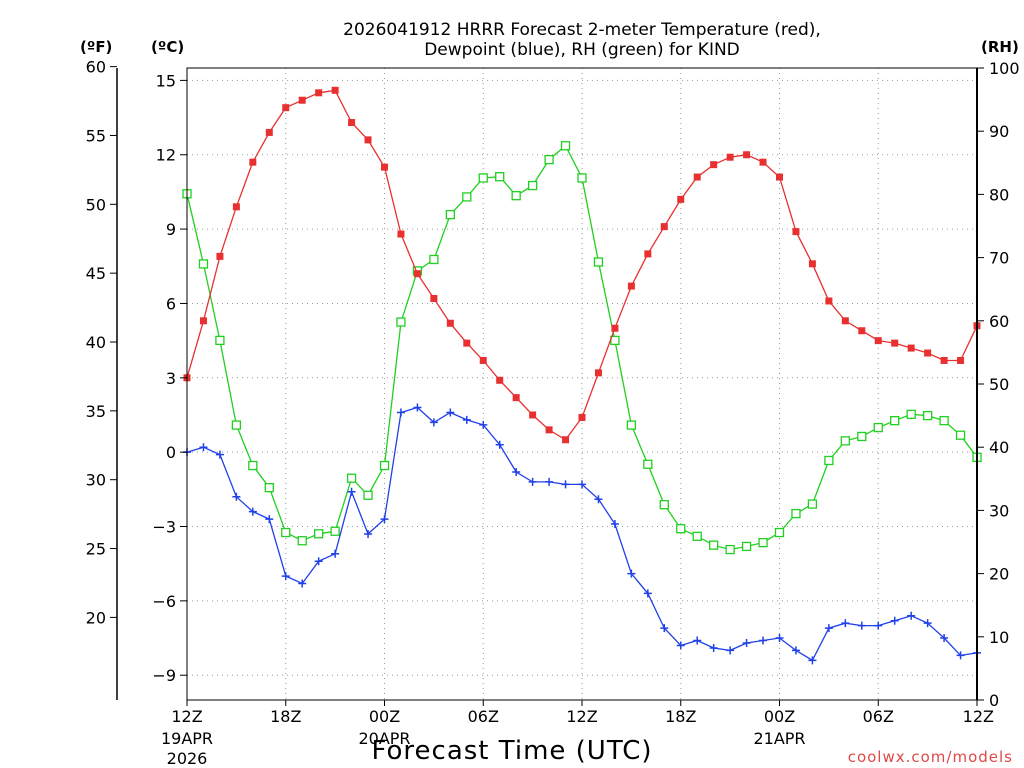 The width and height of the screenshot is (1024, 768). I want to click on celsius-tick-label: 15, so click(166, 80).